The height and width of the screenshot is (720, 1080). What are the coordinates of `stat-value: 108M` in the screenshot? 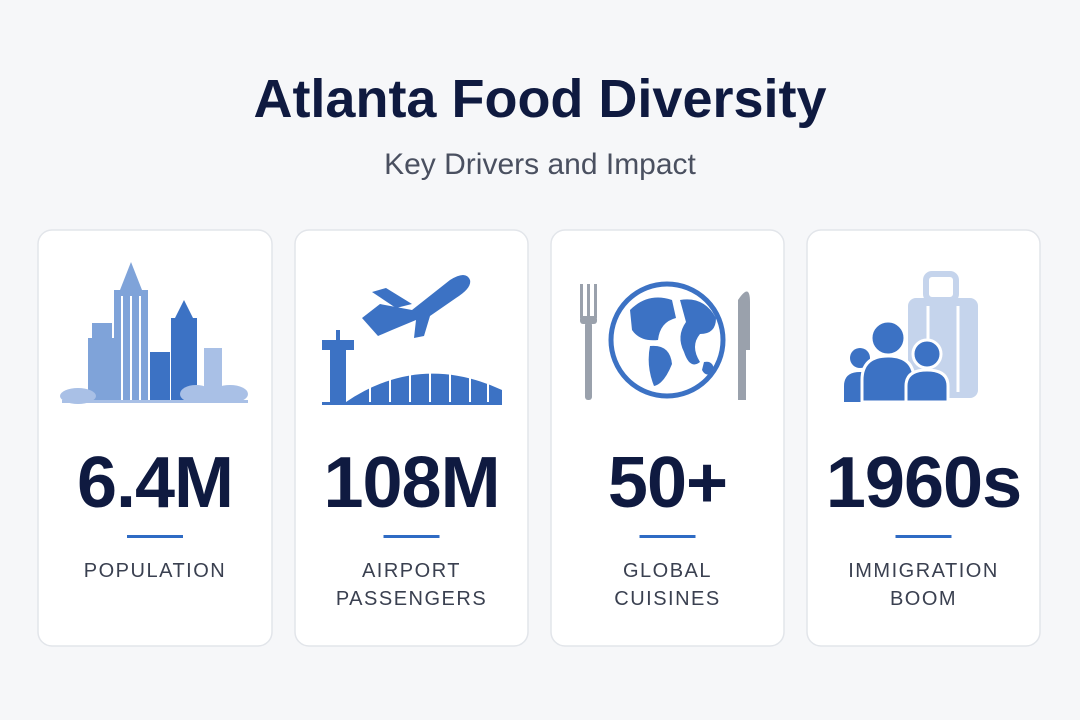 It's located at (411, 483).